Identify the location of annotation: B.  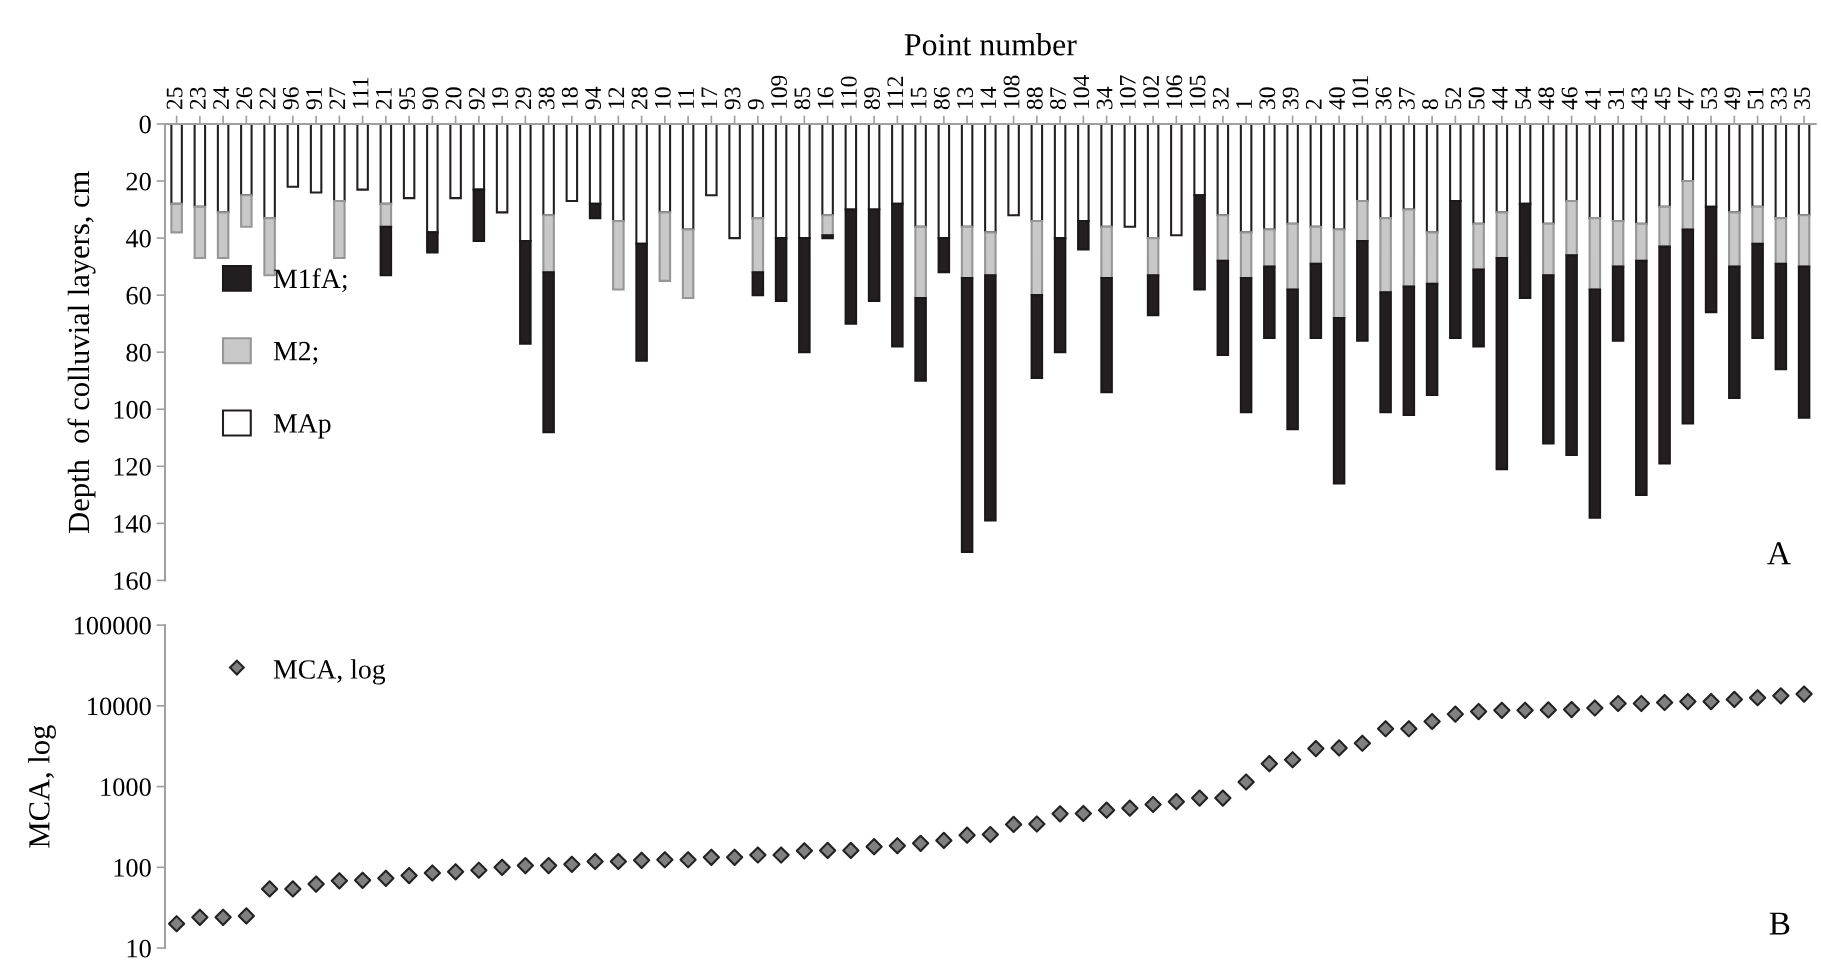
(1779, 923).